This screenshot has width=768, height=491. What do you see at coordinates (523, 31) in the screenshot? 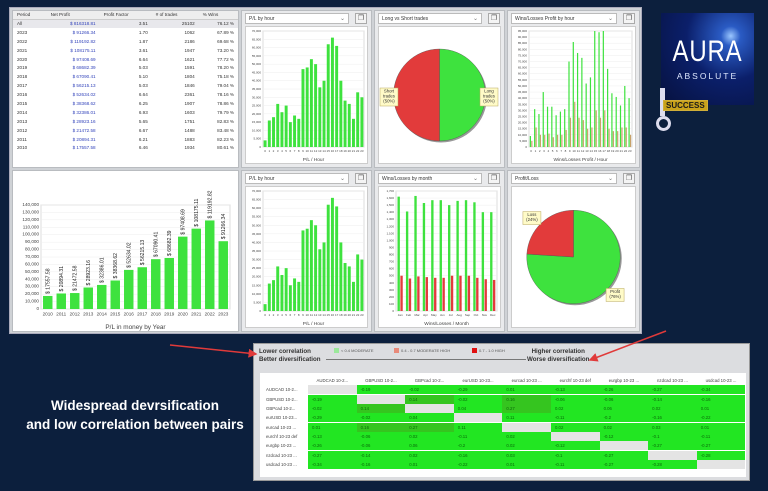
I see `y-tick-label: 95,000` at bounding box center [523, 31].